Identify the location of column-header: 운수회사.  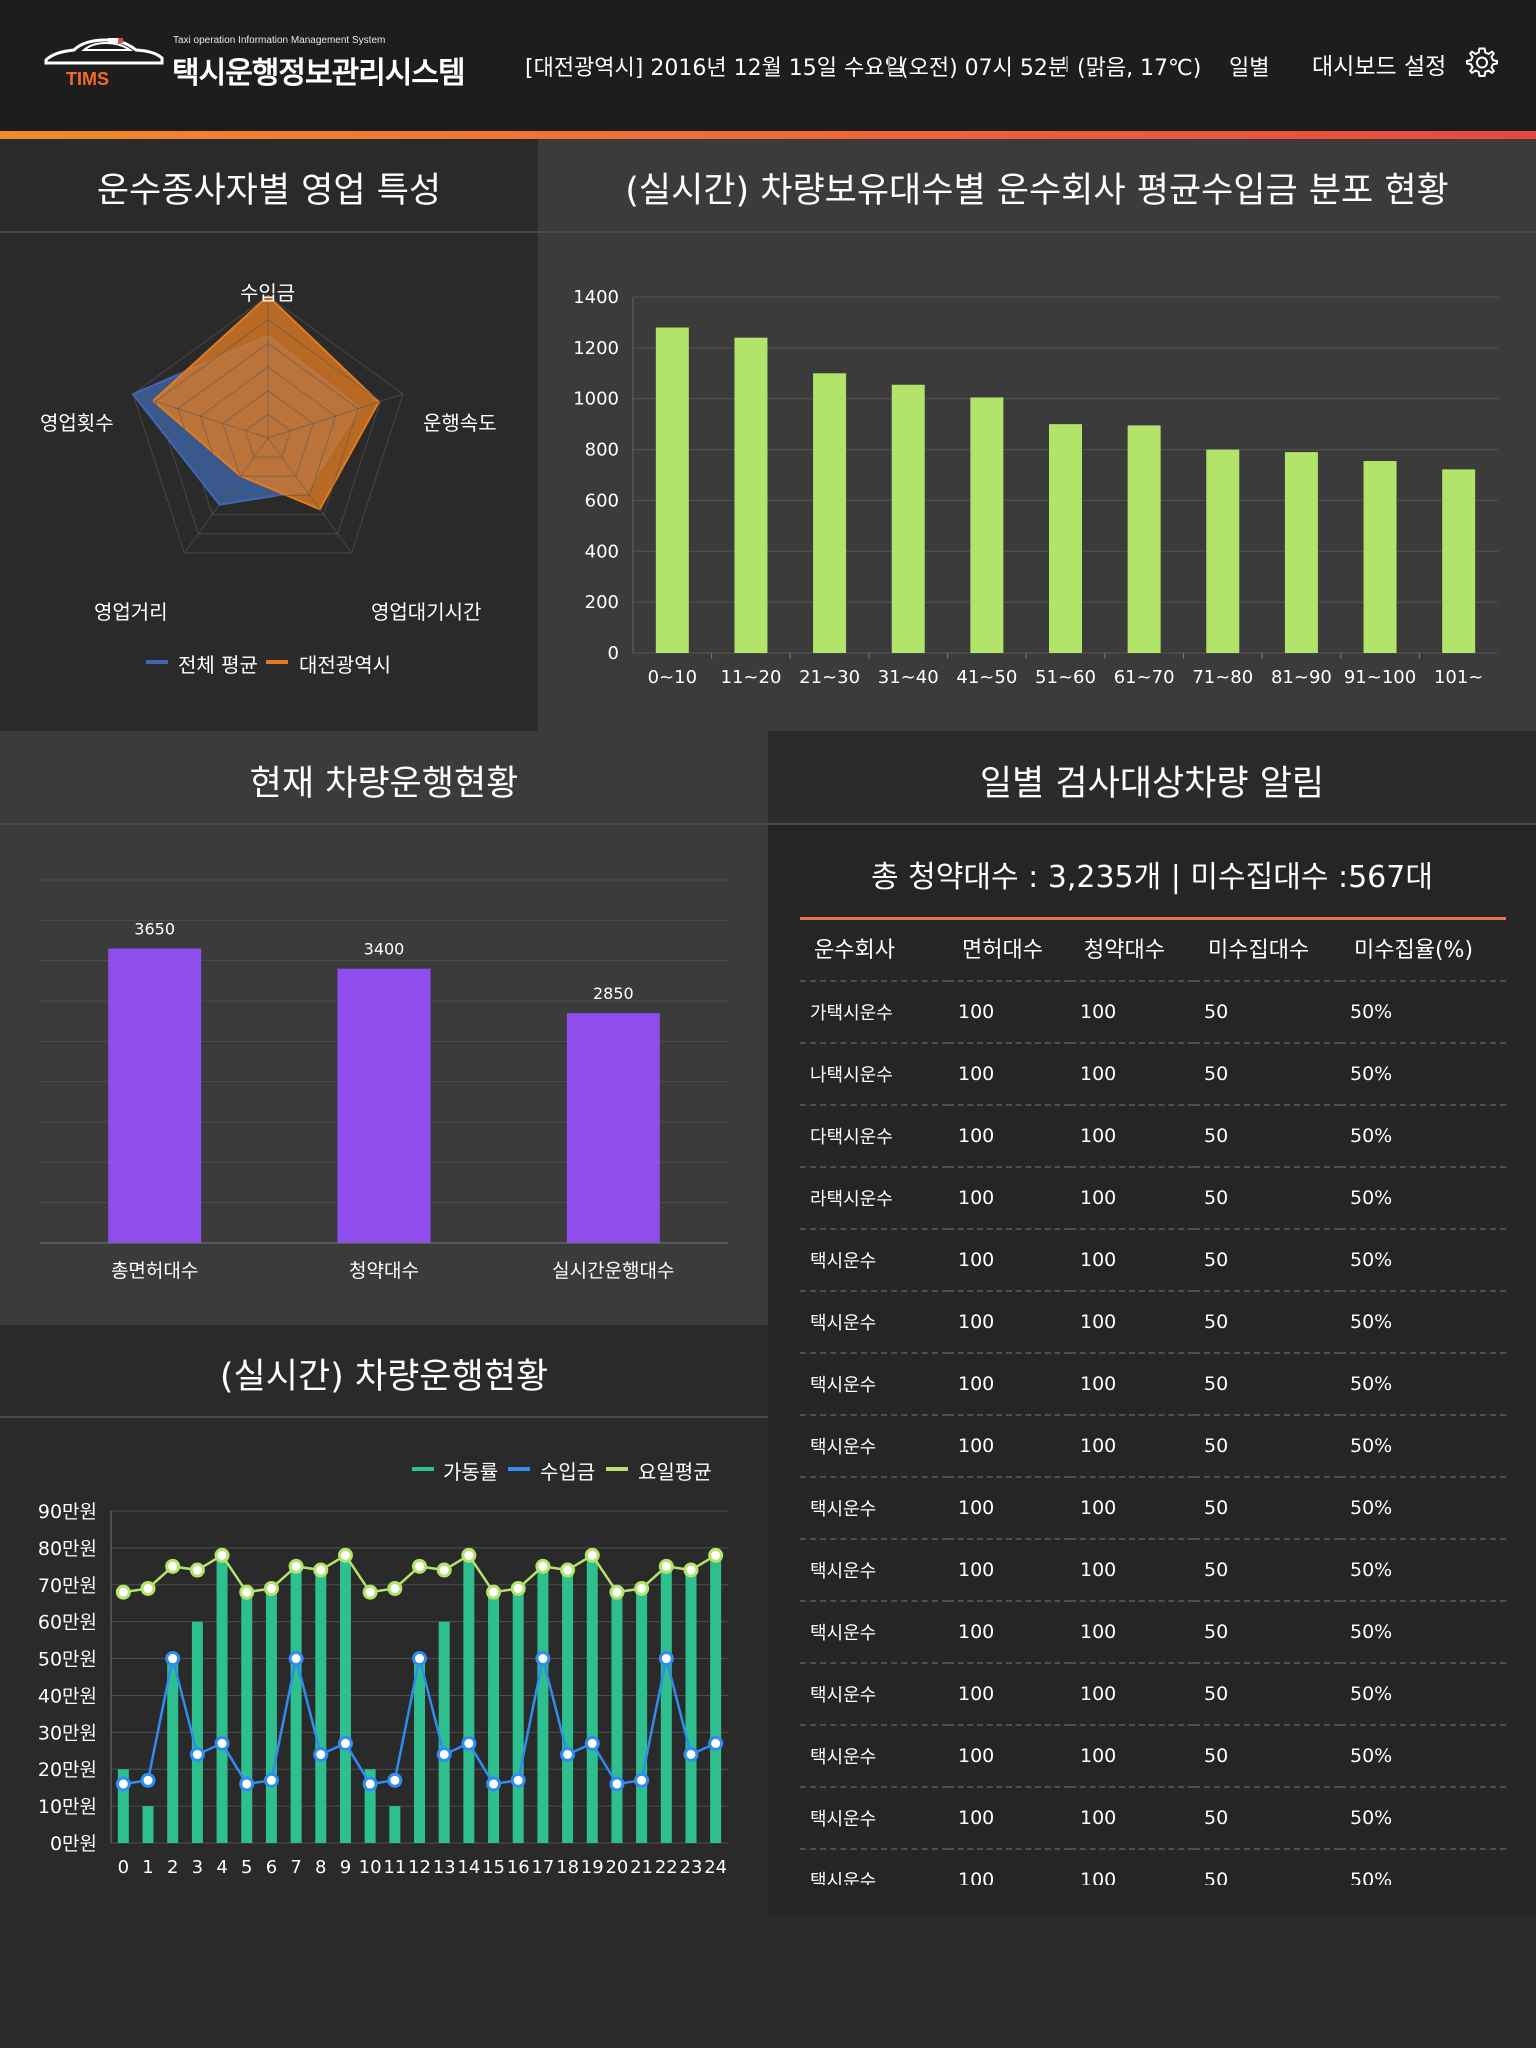
(874, 948).